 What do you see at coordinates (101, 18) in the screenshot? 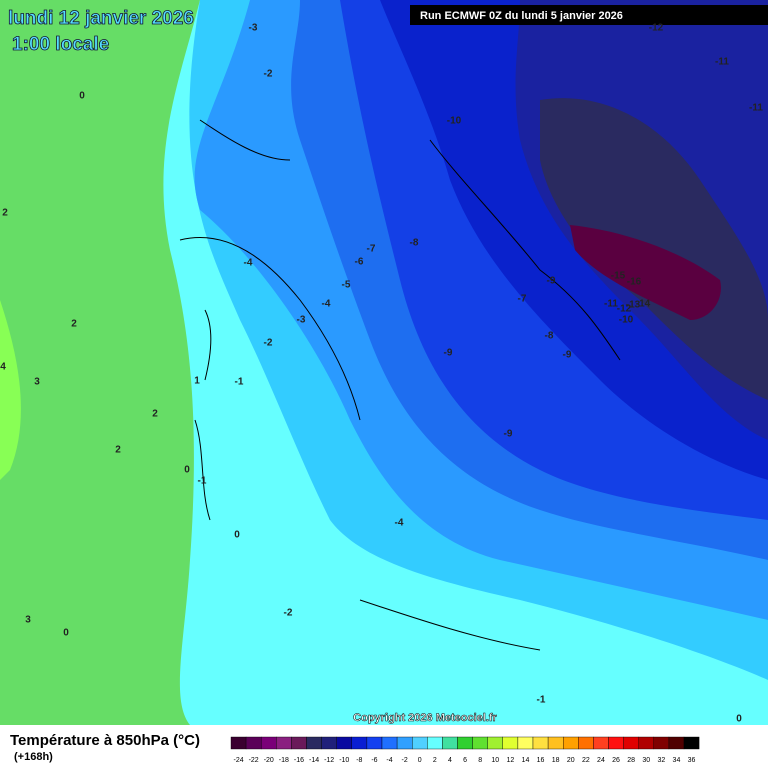
I see `forecast-date: lundi 12 janvier 2026` at bounding box center [101, 18].